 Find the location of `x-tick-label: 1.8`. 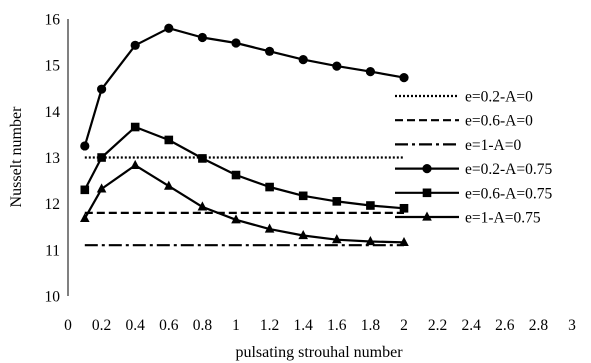

x-tick-label: 1.8 is located at coordinates (371, 325).